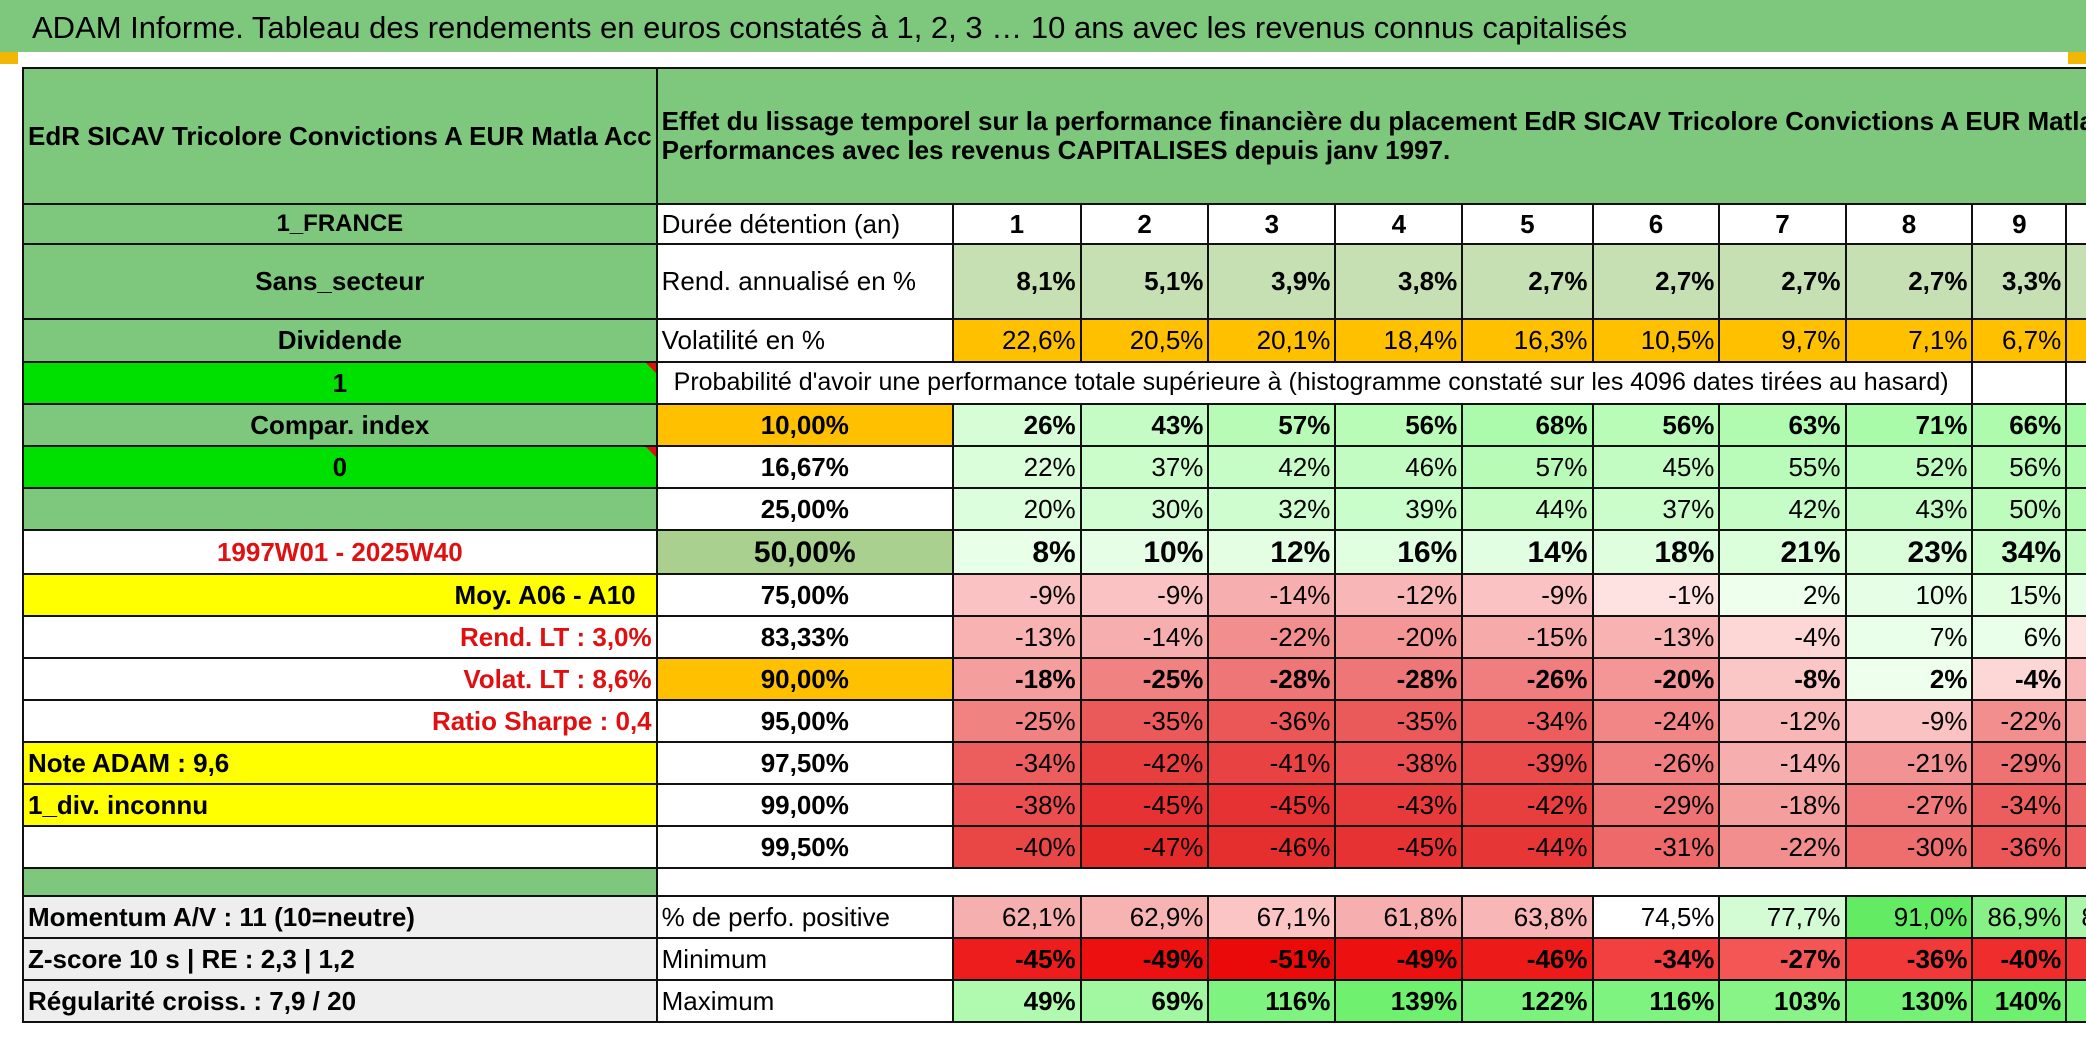 The width and height of the screenshot is (2086, 1044). I want to click on value-cell: -20%, so click(1399, 637).